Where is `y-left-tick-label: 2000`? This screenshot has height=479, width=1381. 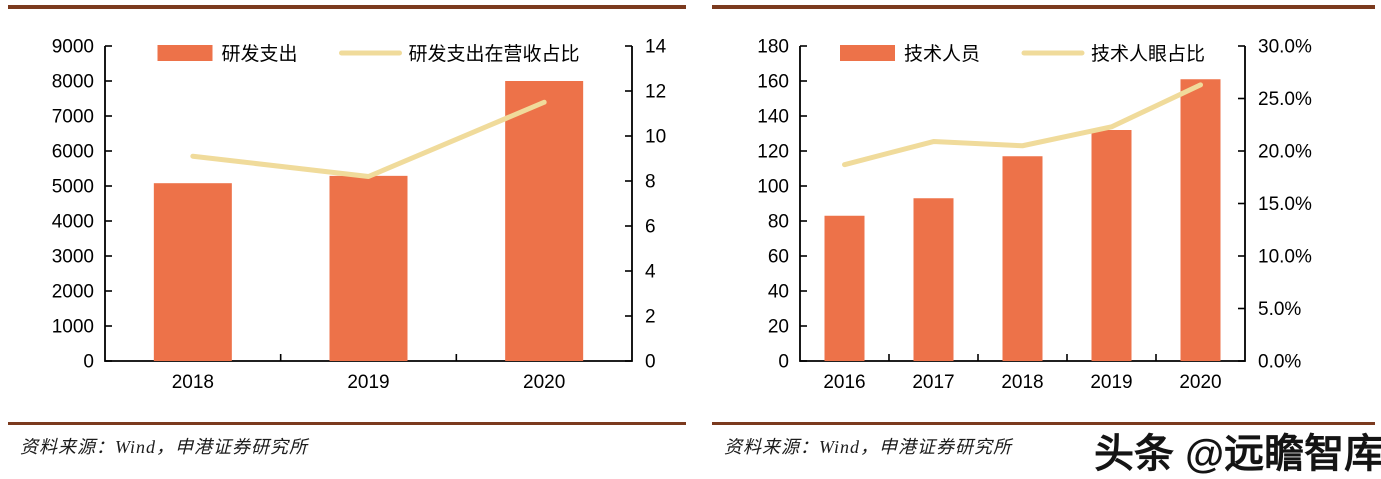
y-left-tick-label: 2000 is located at coordinates (73, 292).